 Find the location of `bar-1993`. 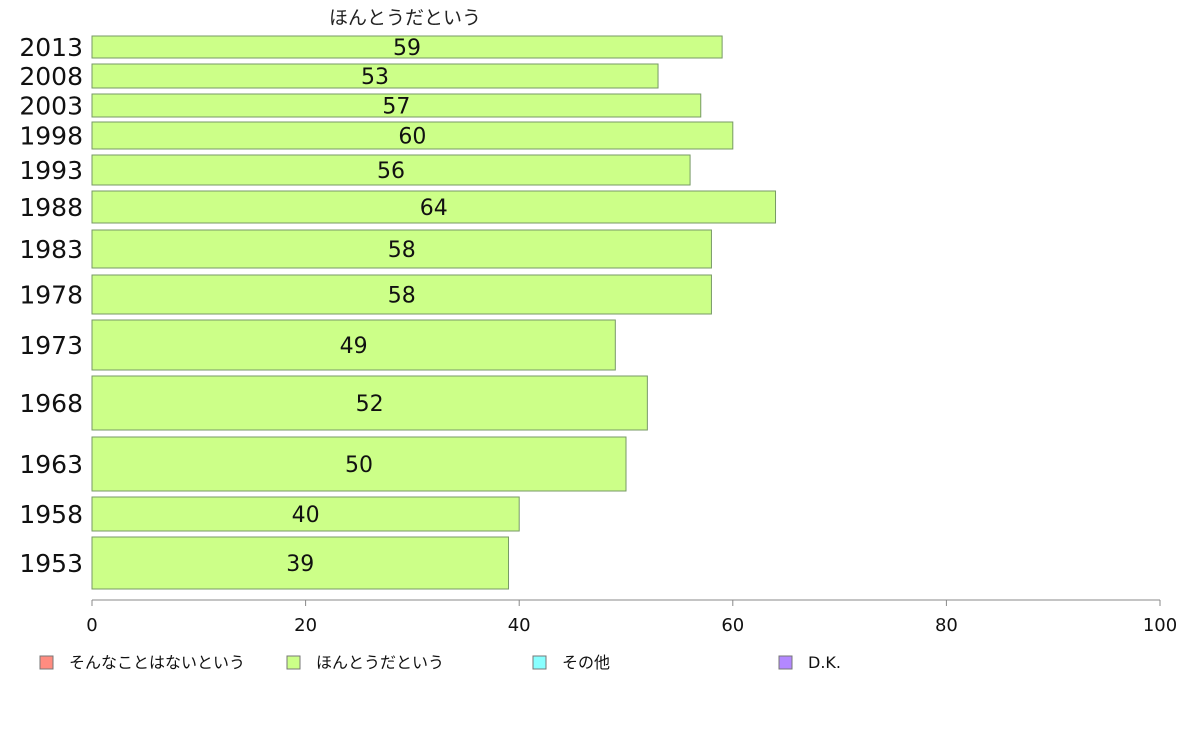

bar-1993 is located at coordinates (391, 170).